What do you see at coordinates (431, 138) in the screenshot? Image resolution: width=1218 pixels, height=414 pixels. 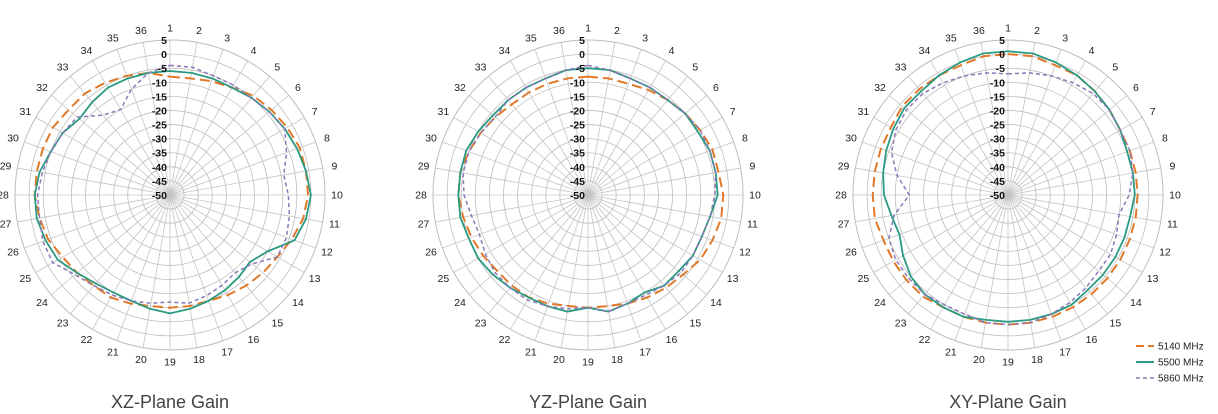 I see `angle-label: 30` at bounding box center [431, 138].